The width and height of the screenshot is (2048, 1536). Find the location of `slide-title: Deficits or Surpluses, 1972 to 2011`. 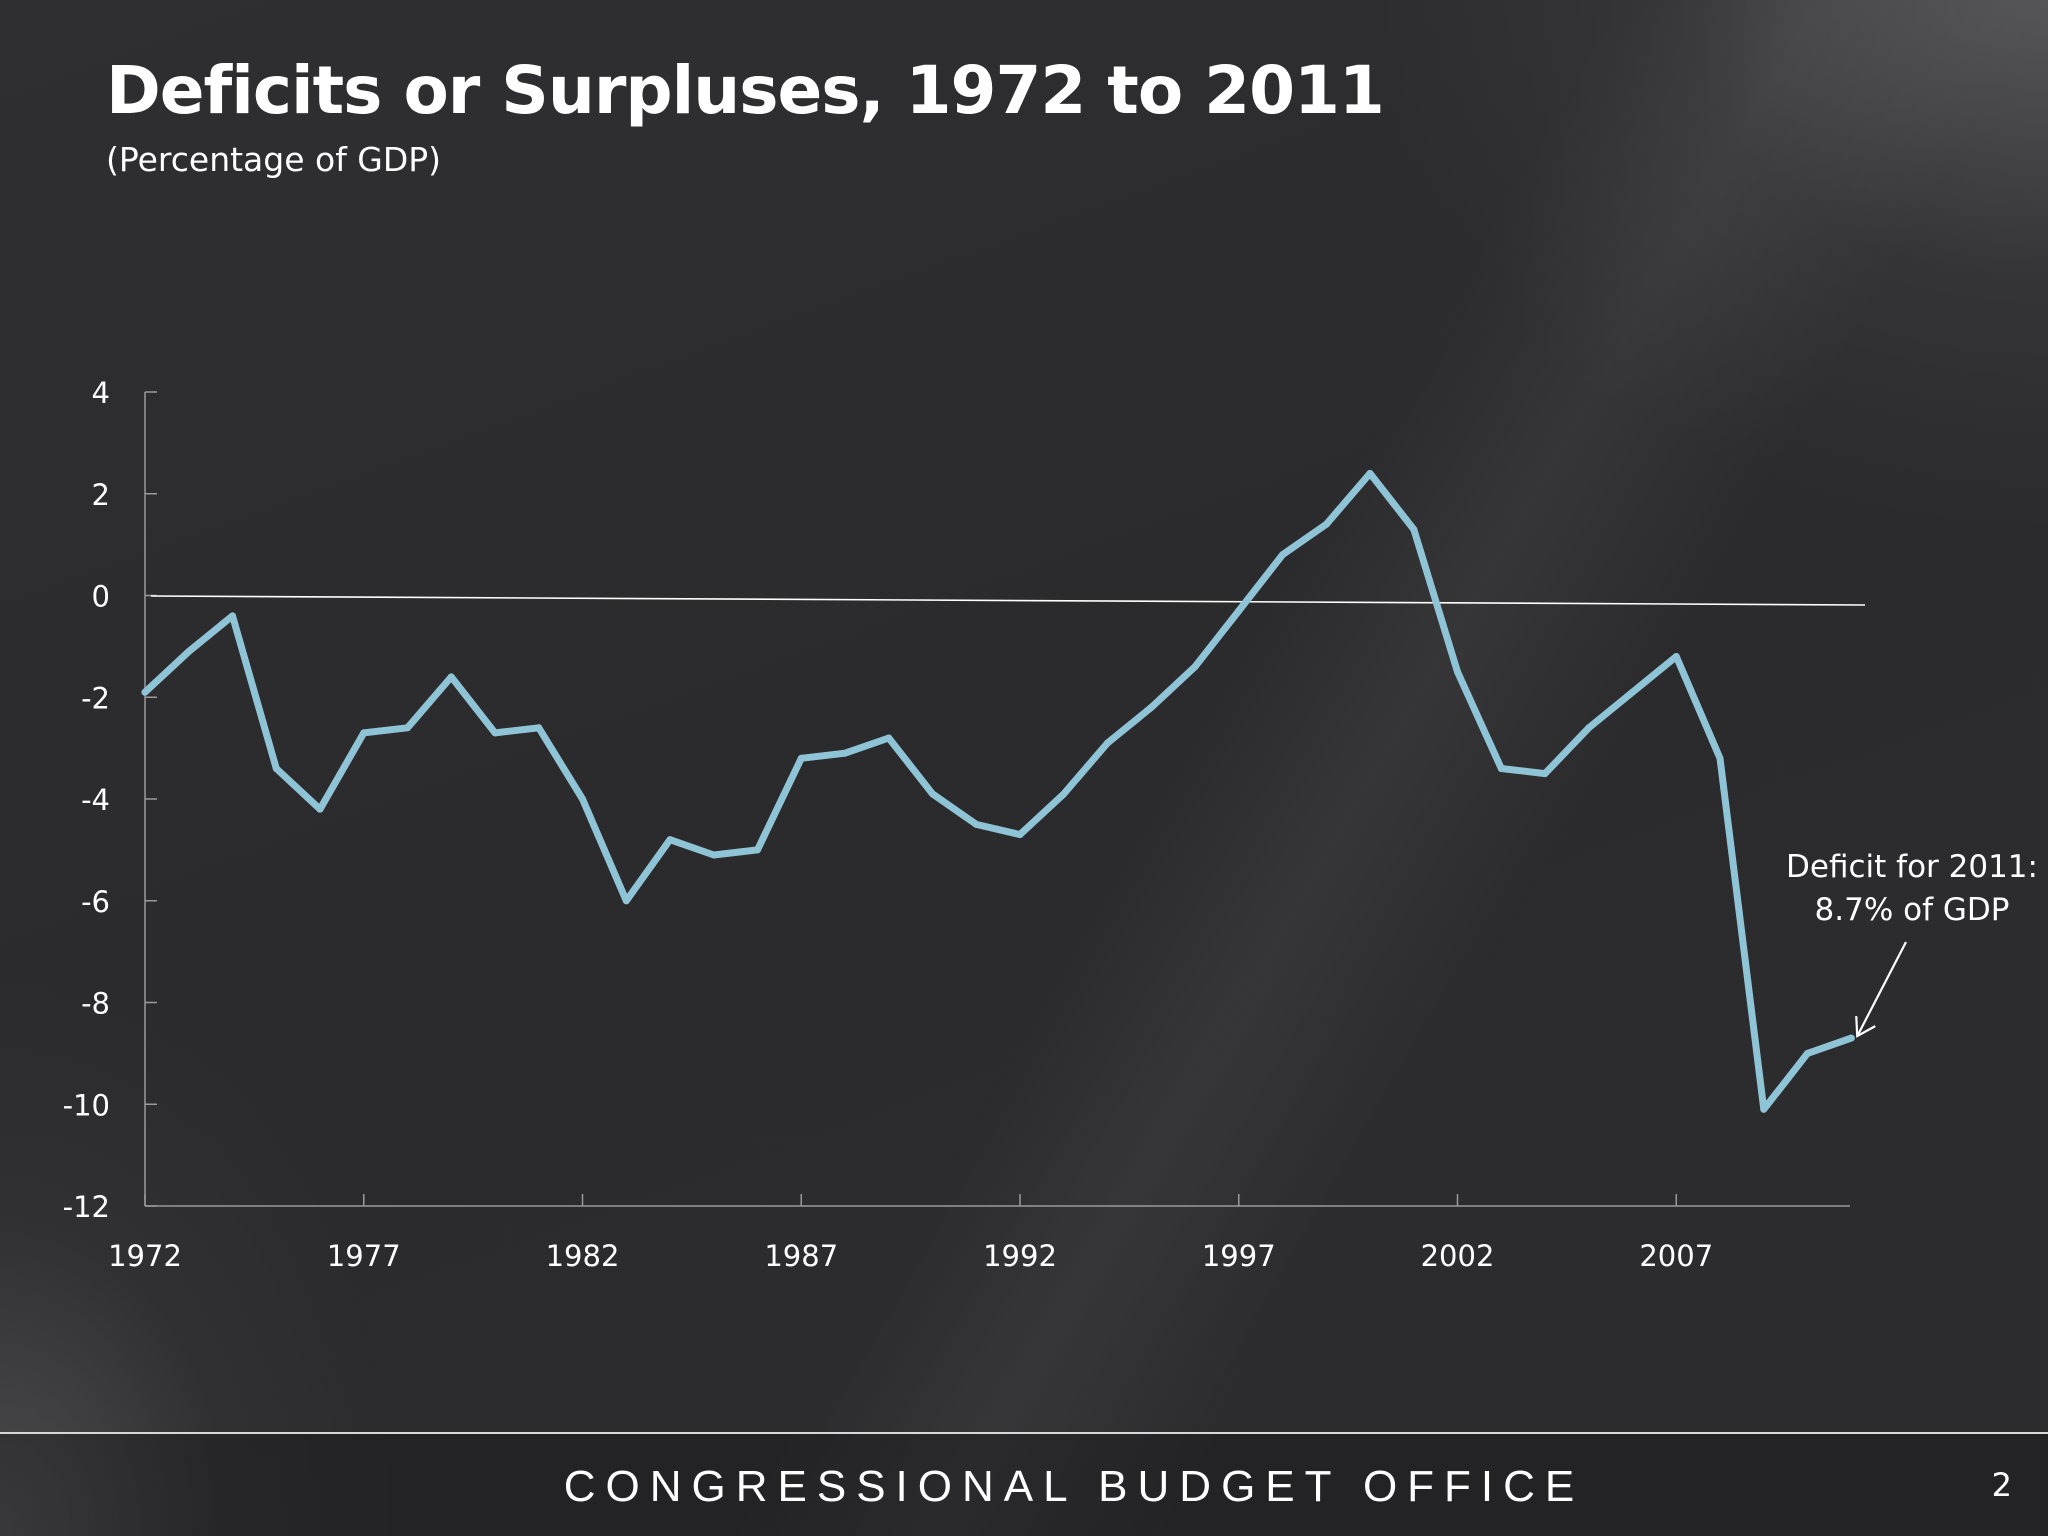

slide-title: Deficits or Surpluses, 1972 to 2011 is located at coordinates (745, 90).